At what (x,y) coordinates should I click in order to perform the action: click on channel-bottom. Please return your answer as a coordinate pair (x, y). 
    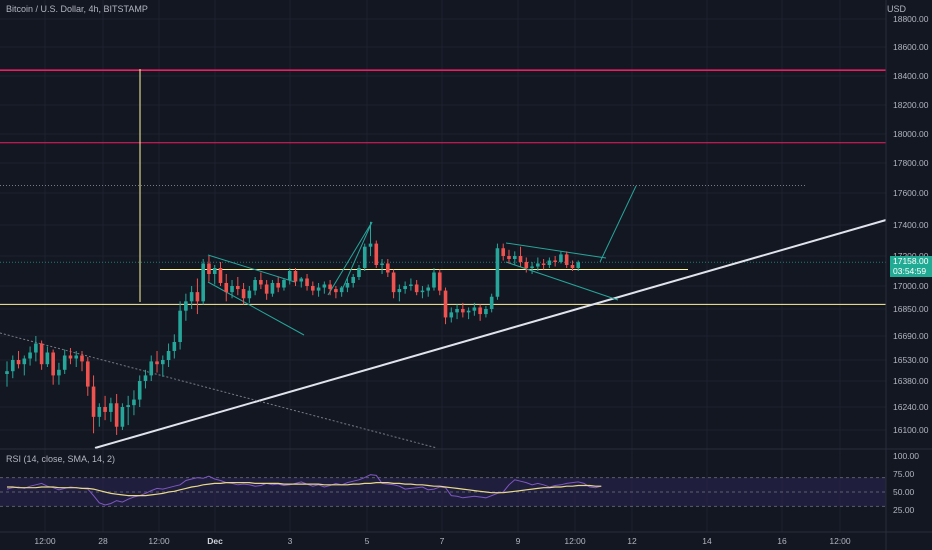
    Looking at the image, I should click on (256, 308).